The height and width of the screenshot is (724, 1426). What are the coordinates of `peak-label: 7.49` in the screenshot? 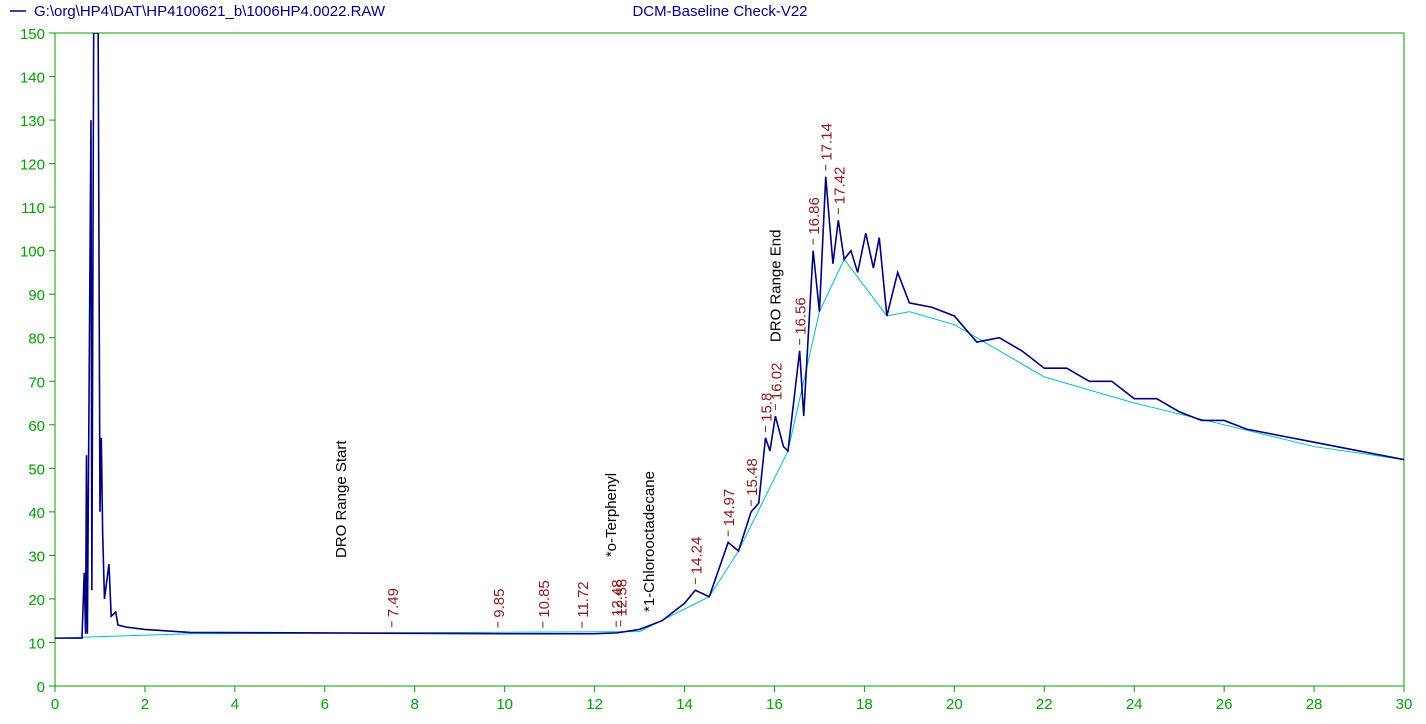 It's located at (393, 602).